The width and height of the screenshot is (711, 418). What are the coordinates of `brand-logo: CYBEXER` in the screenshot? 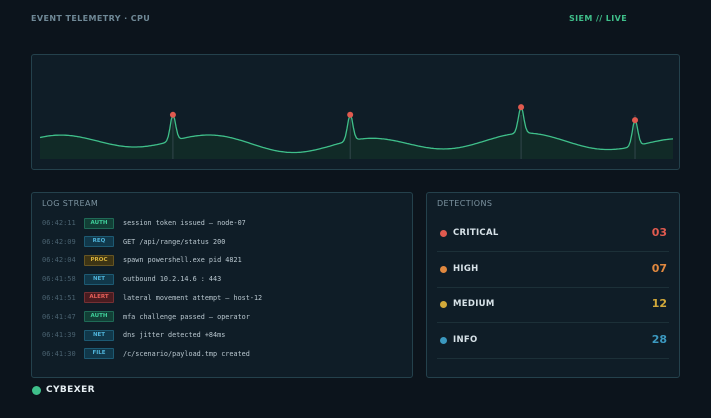 It's located at (63, 390).